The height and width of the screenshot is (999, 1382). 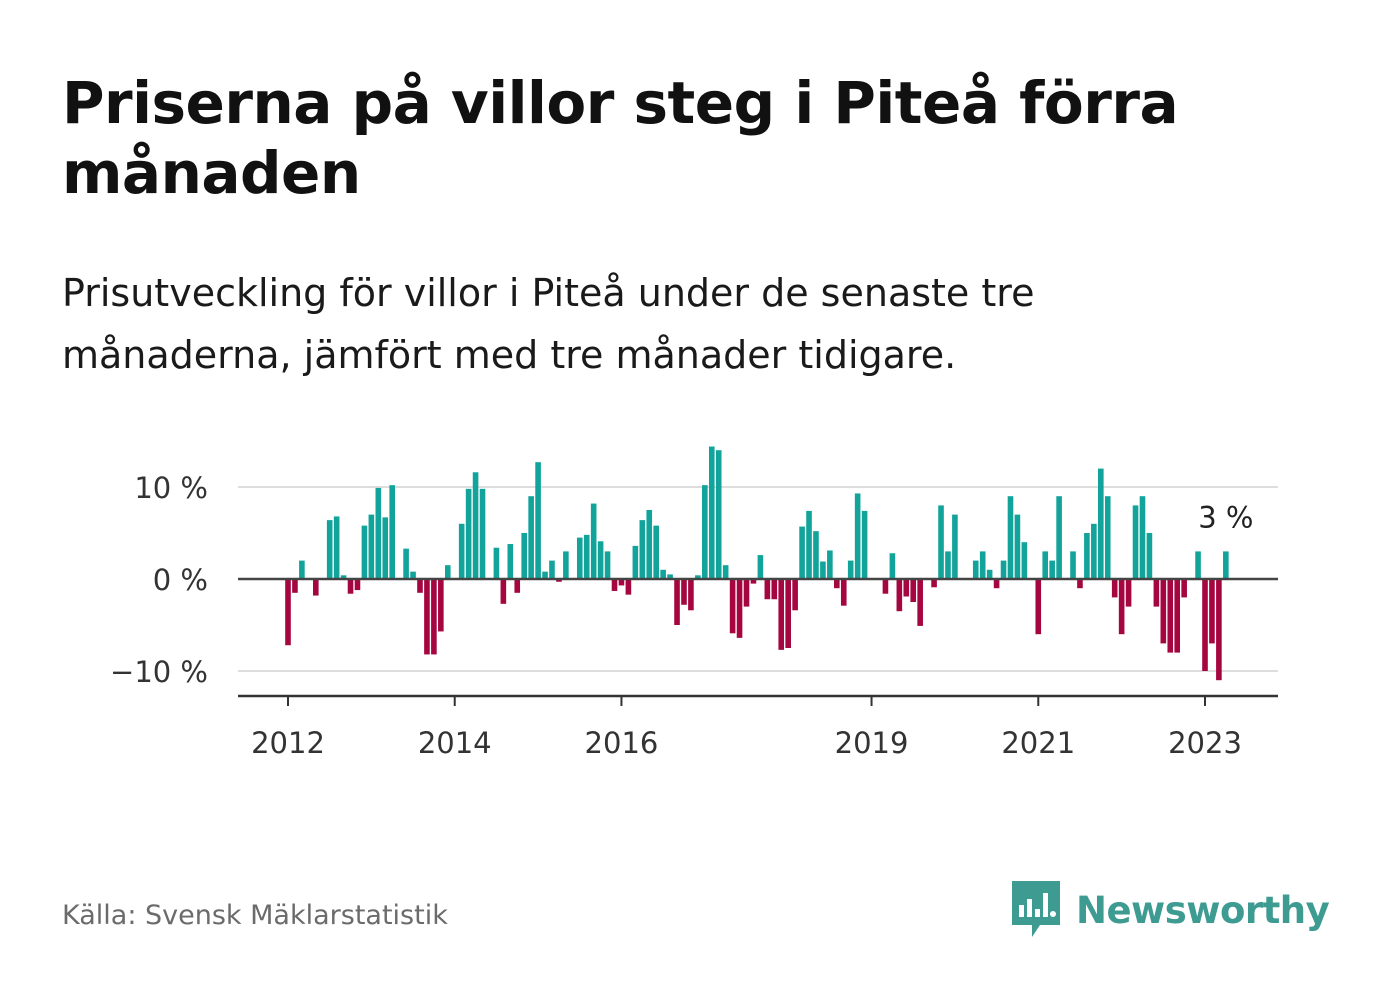 I want to click on x-tick-label: 2021, so click(x=1038, y=743).